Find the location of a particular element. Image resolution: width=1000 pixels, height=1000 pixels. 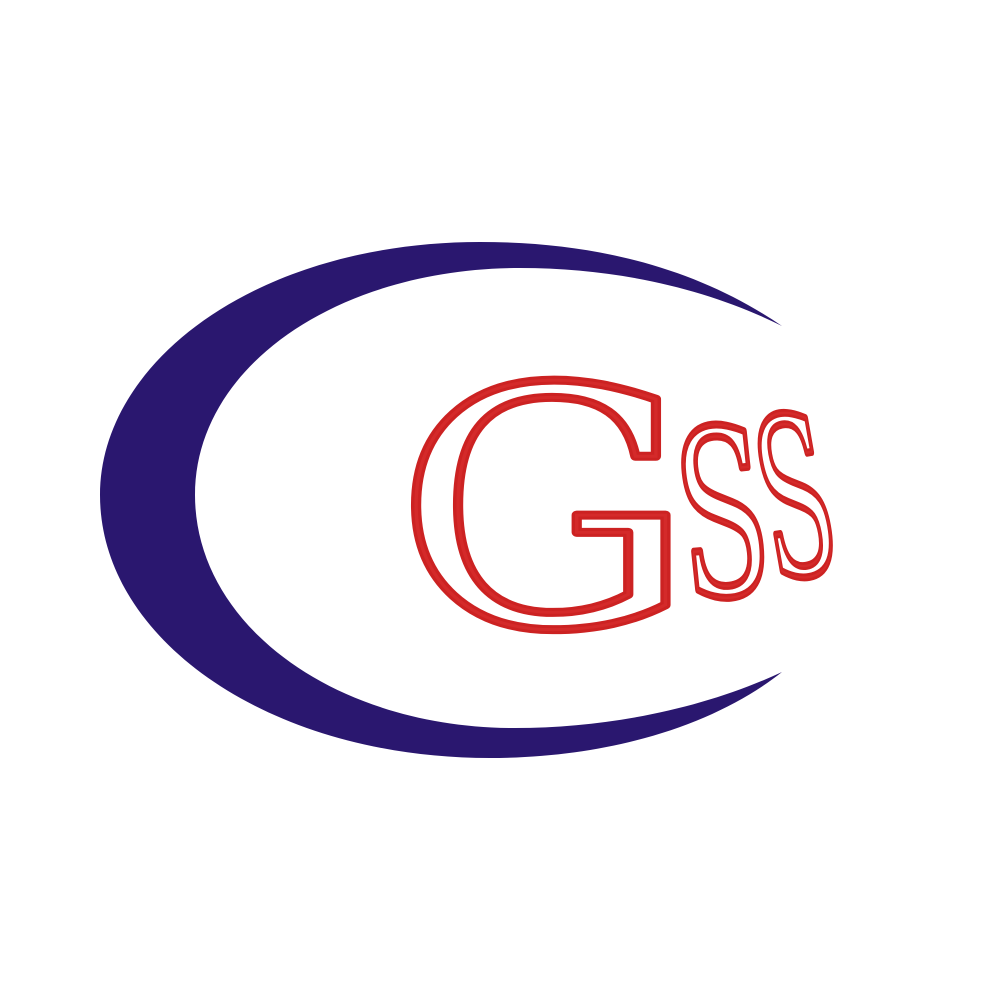

letter-g: G G is located at coordinates (545, 511).